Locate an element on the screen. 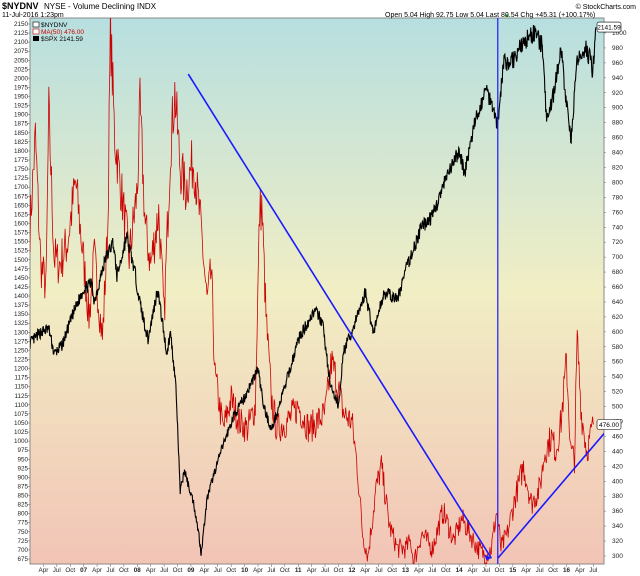  left-tick-label: 1725 is located at coordinates (21, 178).